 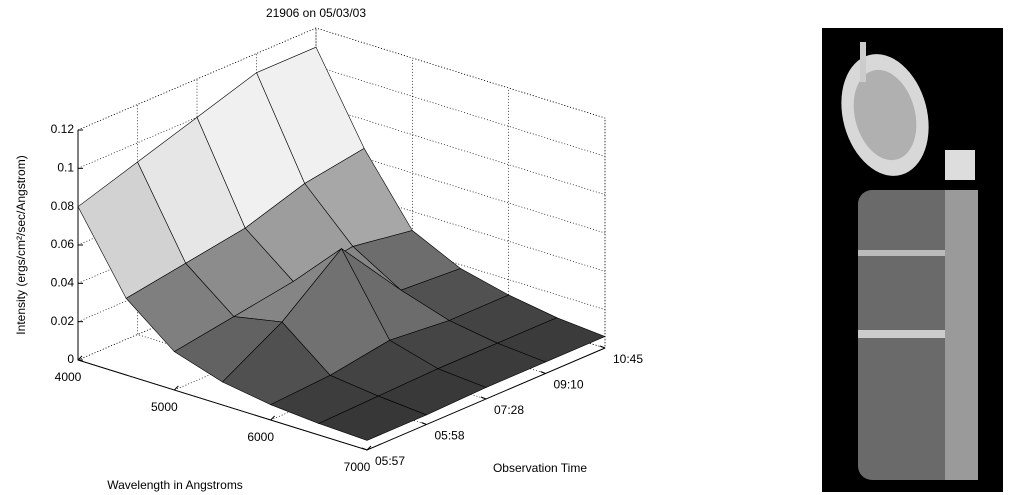 I want to click on z-tick-label: 0.06, so click(x=63, y=244).